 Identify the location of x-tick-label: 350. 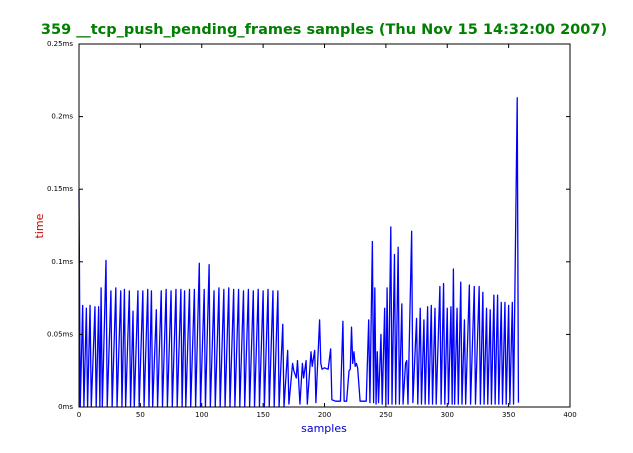
(508, 415).